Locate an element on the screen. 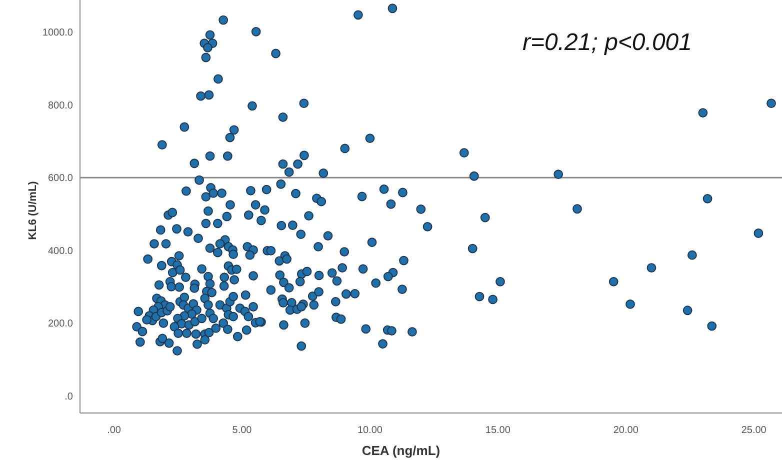  x-tick-label: .00 is located at coordinates (114, 430).